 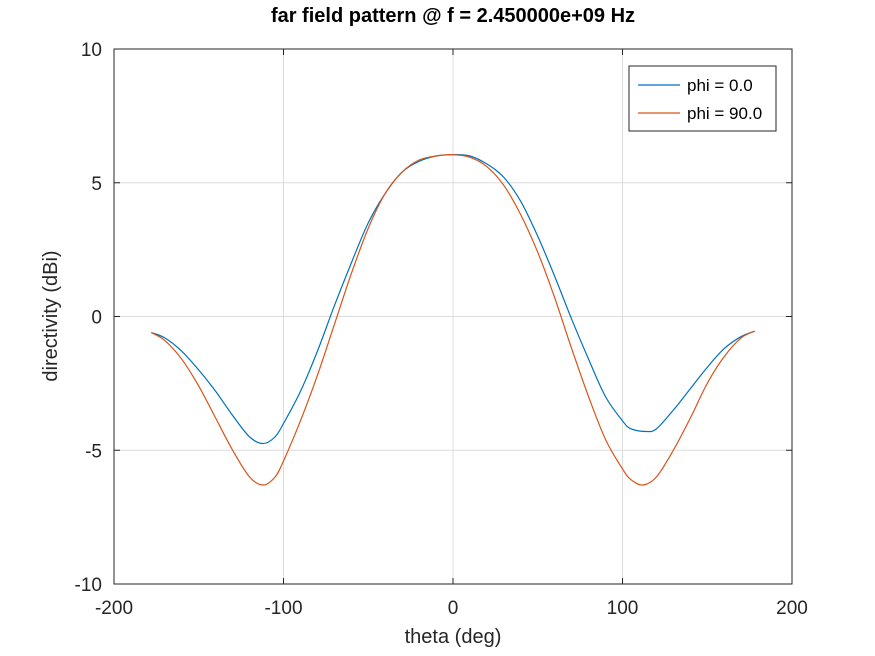 I want to click on y-tick-label: 0, so click(x=96, y=318).